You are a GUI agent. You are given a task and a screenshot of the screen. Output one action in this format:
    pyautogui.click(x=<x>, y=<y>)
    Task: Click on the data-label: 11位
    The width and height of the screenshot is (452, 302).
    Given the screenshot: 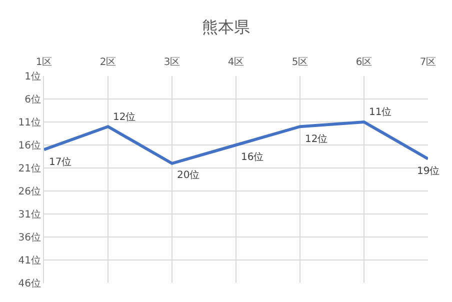 What is the action you would take?
    pyautogui.click(x=380, y=112)
    